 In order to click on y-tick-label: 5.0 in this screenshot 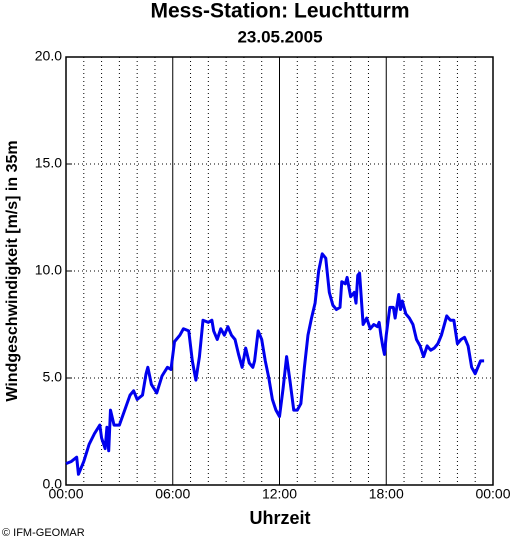, I will do `click(53, 377)`.